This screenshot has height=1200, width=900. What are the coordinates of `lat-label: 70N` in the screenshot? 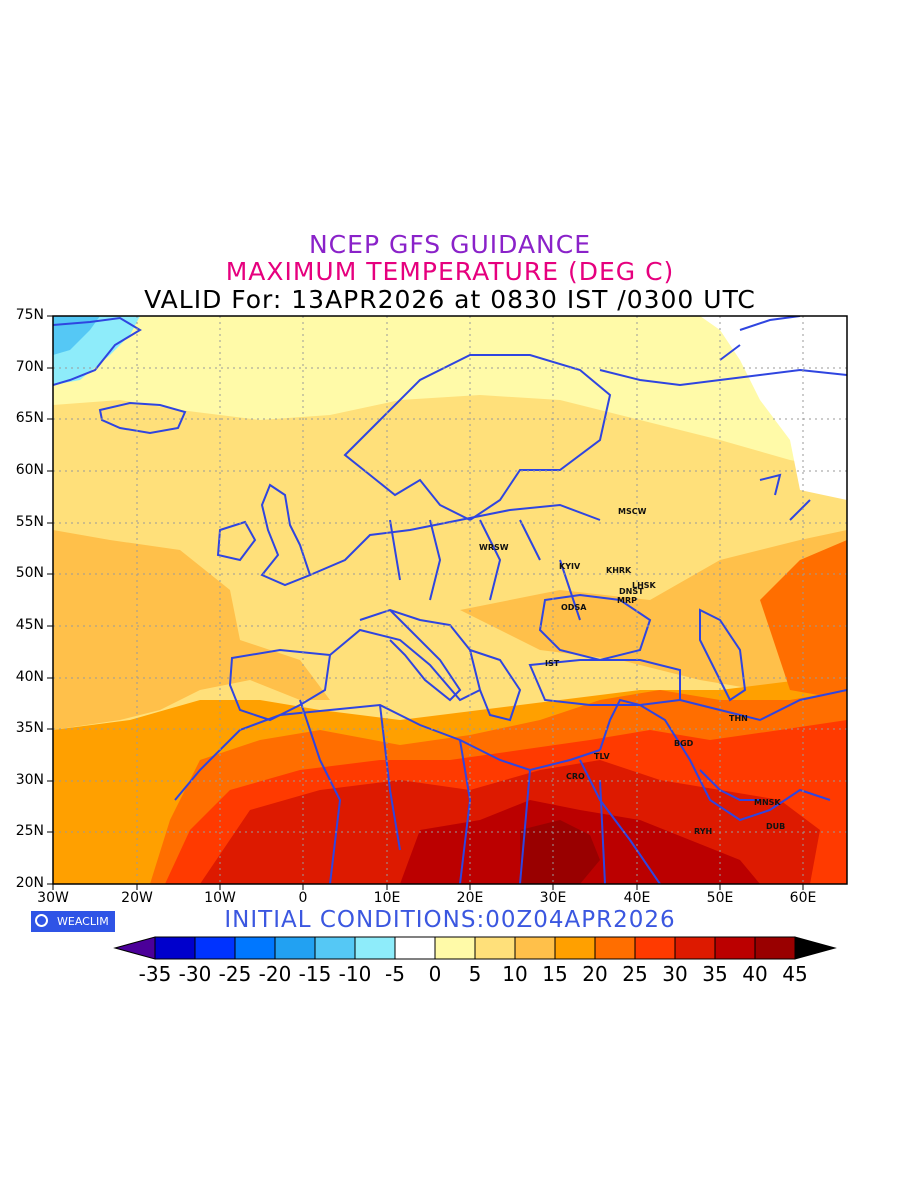 It's located at (29, 367).